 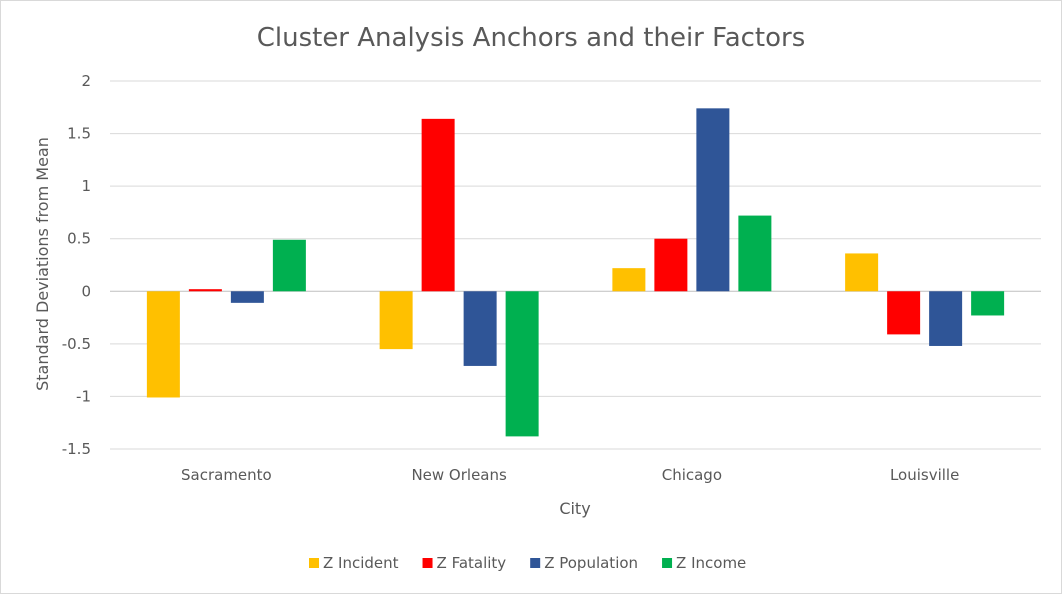 What do you see at coordinates (86, 291) in the screenshot?
I see `y-tick-label: 0` at bounding box center [86, 291].